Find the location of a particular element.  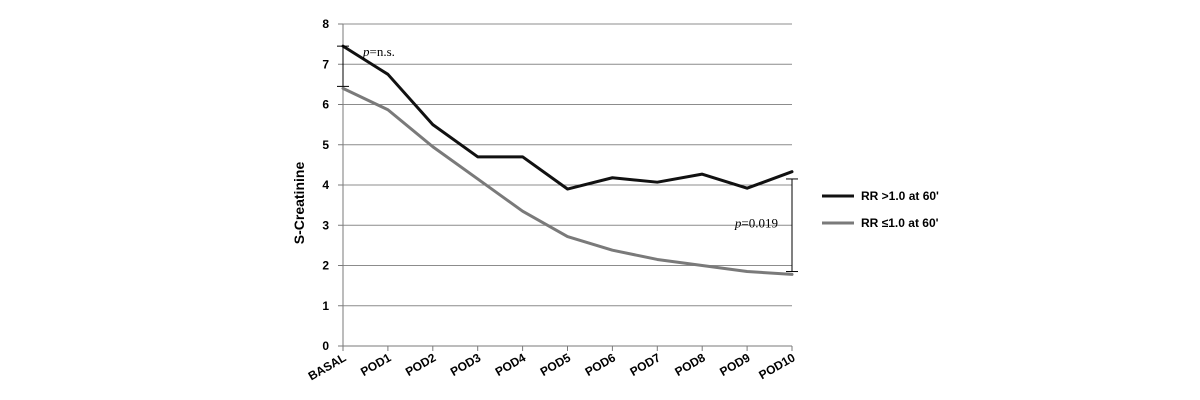

p-value: =0.019 is located at coordinates (759, 222).